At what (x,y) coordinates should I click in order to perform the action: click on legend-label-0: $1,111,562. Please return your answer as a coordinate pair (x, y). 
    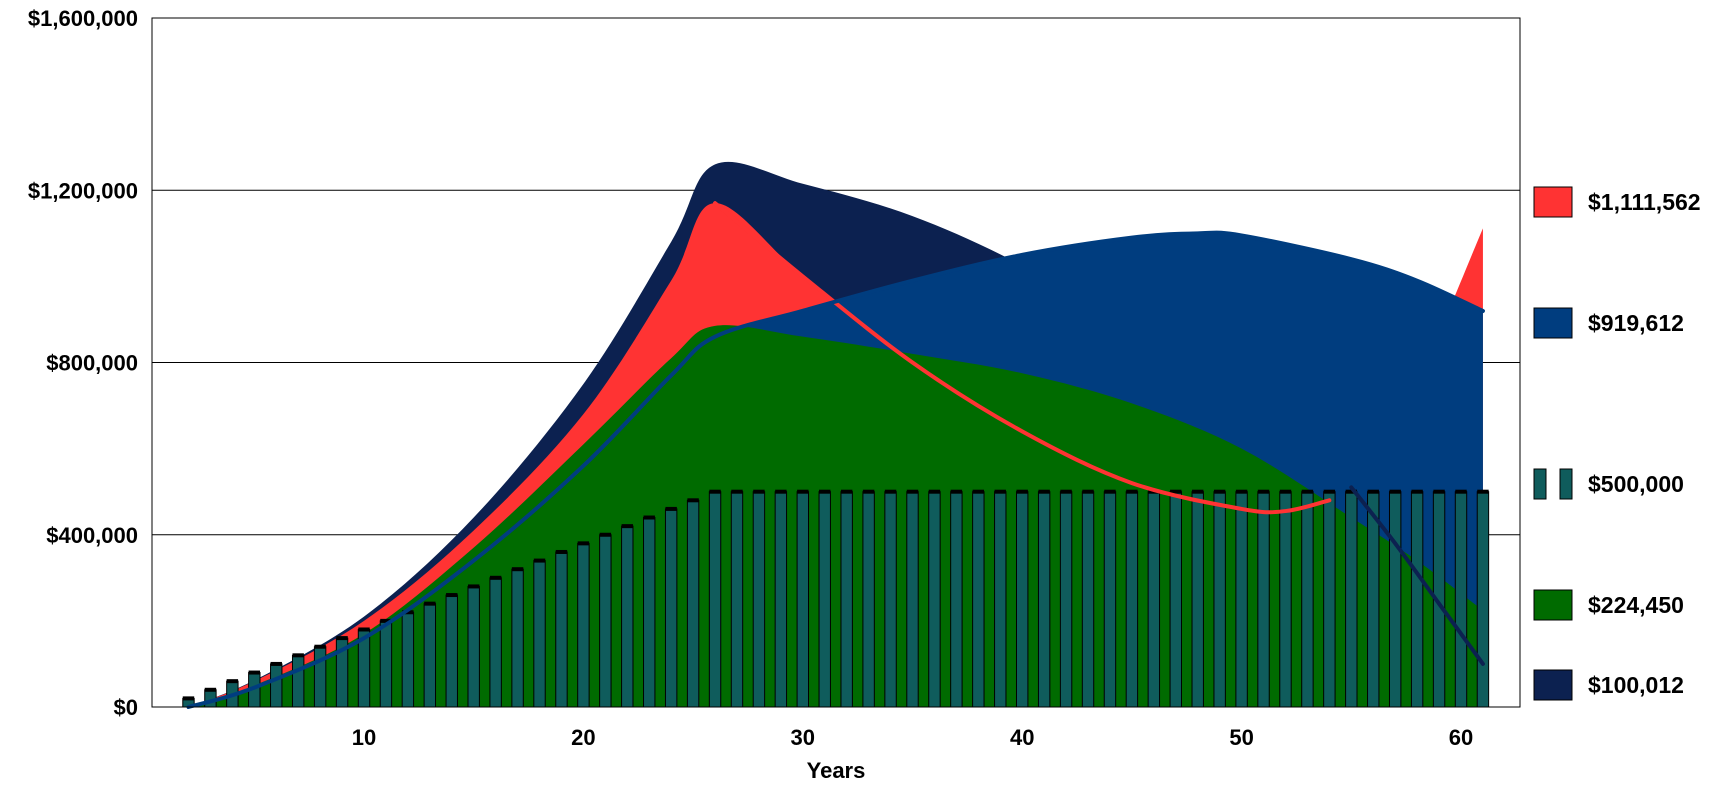
    Looking at the image, I should click on (1644, 202).